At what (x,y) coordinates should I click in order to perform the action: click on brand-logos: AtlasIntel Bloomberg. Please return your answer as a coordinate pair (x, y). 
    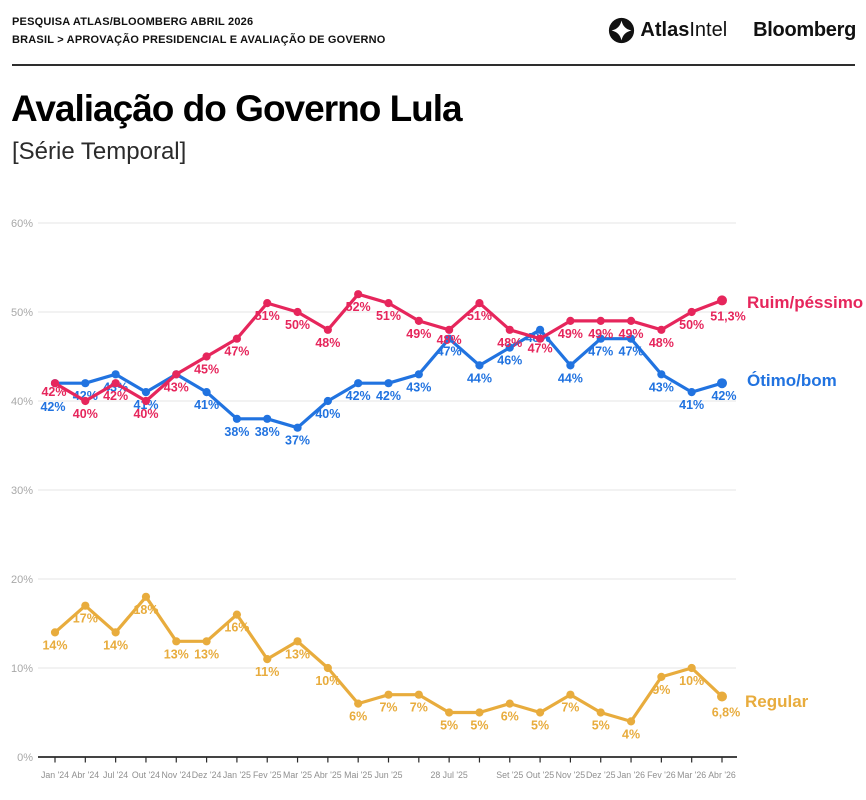
    Looking at the image, I should click on (732, 28).